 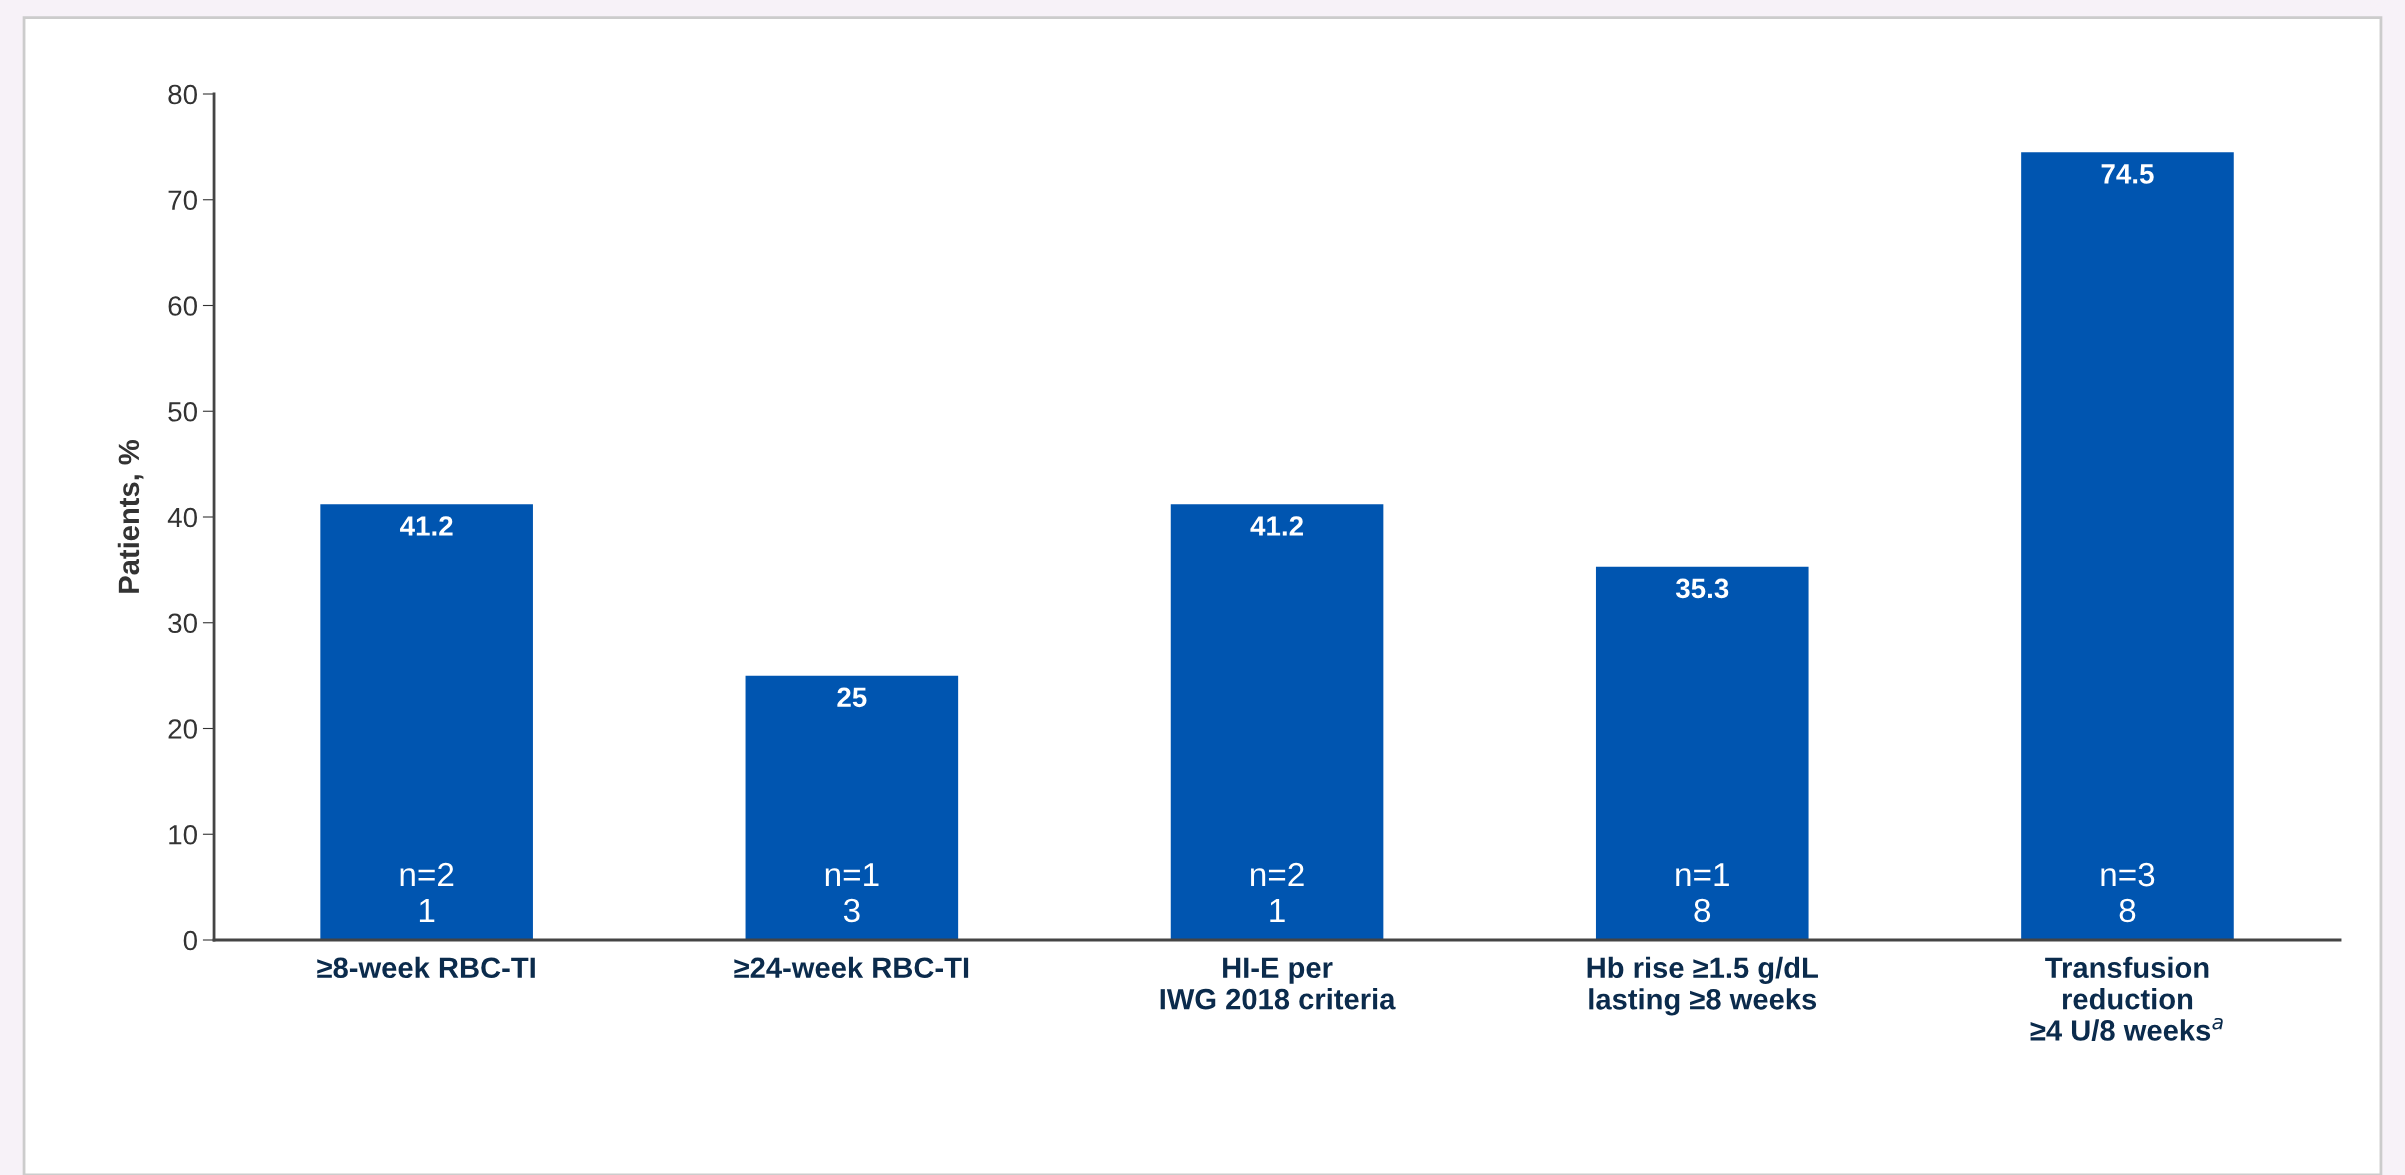 What do you see at coordinates (182, 94) in the screenshot?
I see `y-tick-label: 80` at bounding box center [182, 94].